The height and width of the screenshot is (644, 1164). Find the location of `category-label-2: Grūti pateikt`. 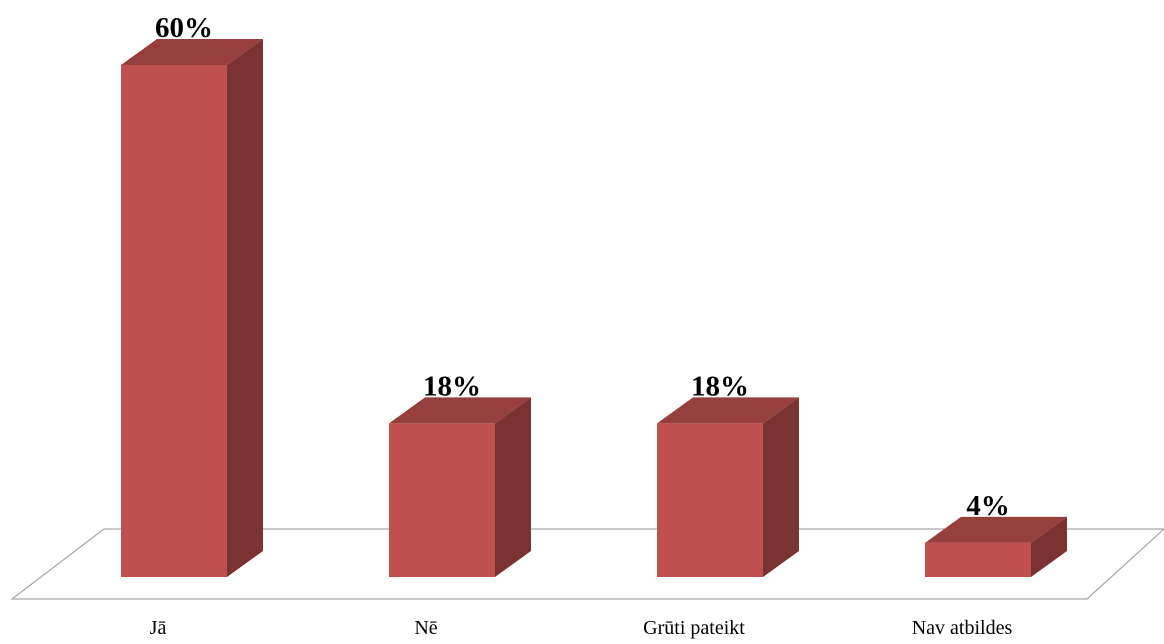

category-label-2: Grūti pateikt is located at coordinates (694, 628).